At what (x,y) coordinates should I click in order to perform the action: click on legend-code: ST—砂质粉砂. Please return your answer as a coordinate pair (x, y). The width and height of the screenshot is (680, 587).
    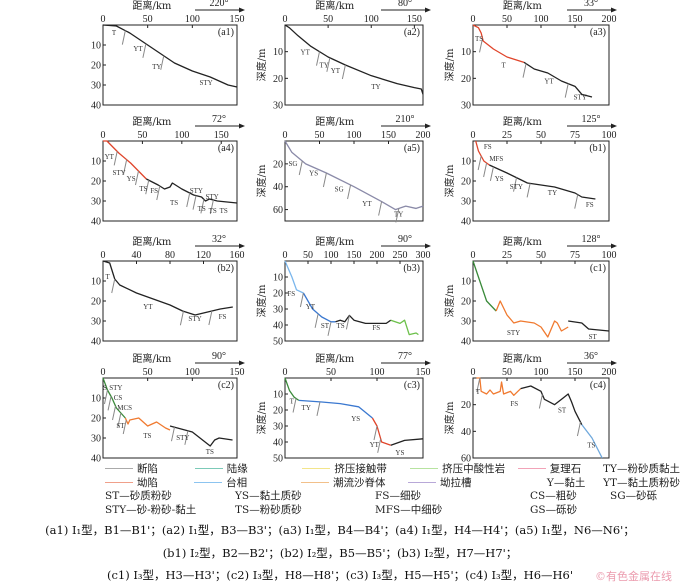
    Looking at the image, I should click on (138, 496).